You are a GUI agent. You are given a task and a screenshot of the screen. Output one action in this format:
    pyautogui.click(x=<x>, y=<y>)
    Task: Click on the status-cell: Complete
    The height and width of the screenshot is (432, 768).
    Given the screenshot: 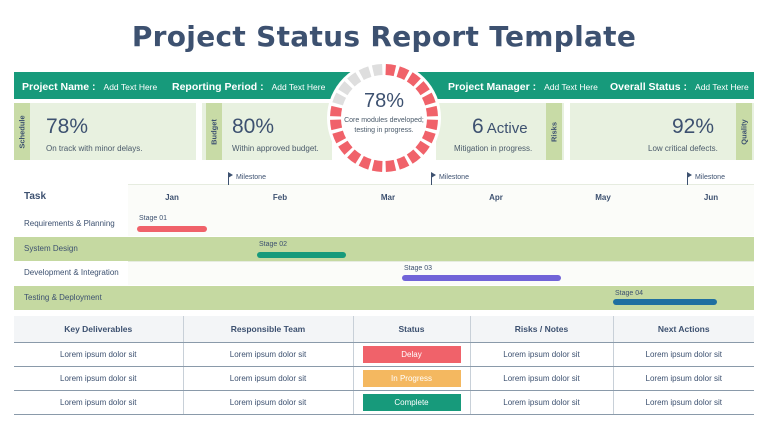 What is the action you would take?
    pyautogui.click(x=412, y=402)
    